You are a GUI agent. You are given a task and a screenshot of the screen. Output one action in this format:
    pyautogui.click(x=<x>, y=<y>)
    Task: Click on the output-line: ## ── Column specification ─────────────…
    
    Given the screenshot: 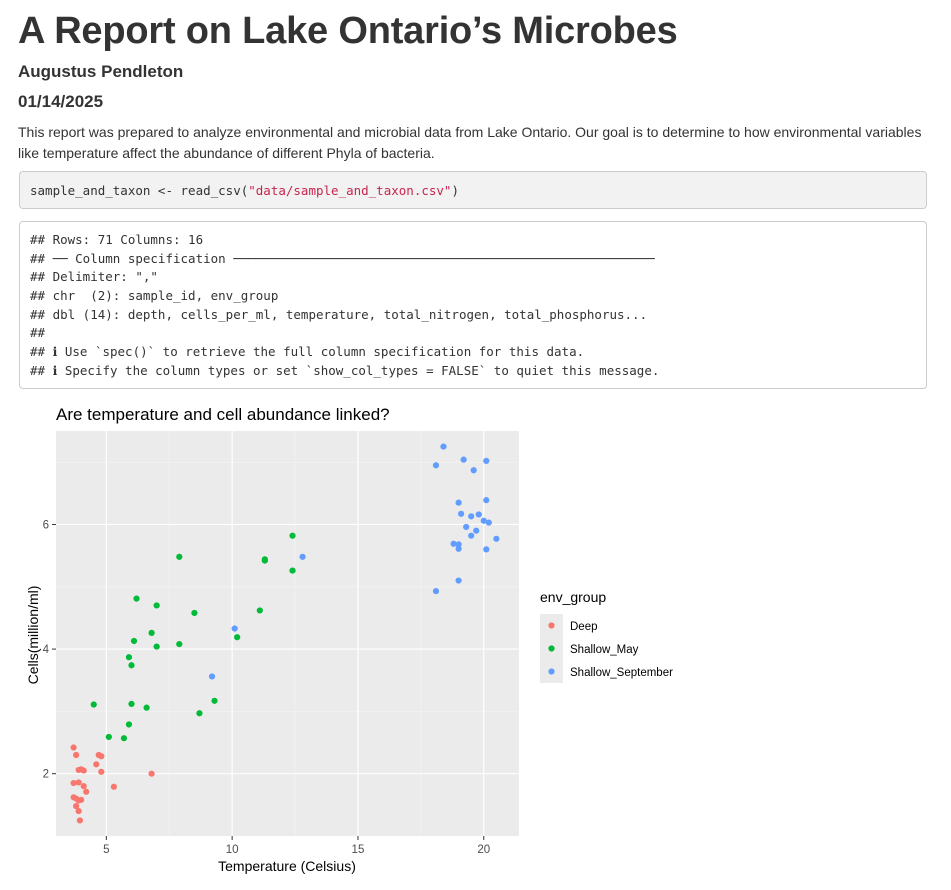 What is the action you would take?
    pyautogui.click(x=342, y=258)
    